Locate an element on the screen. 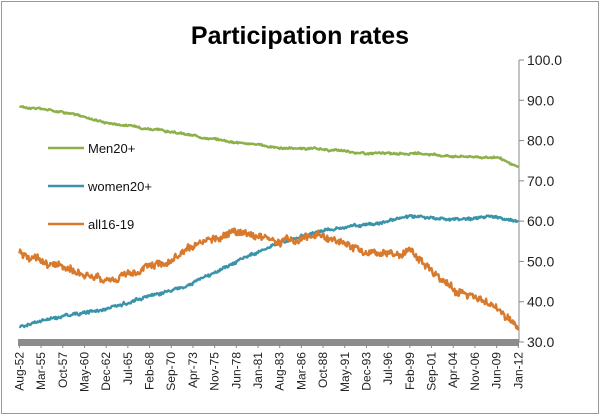 The height and width of the screenshot is (415, 600). legend-label: all16-19 is located at coordinates (111, 224).